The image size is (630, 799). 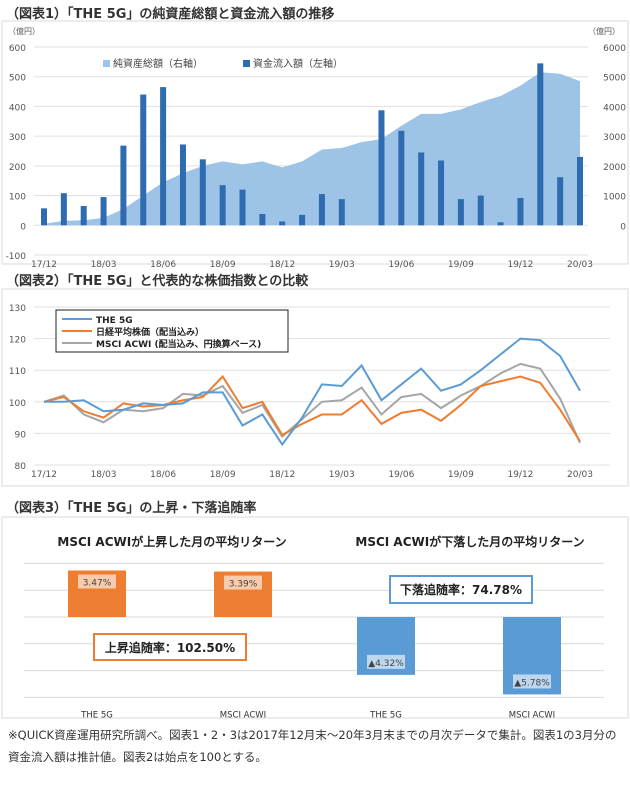 I want to click on y-tick: 110, so click(x=17, y=372).